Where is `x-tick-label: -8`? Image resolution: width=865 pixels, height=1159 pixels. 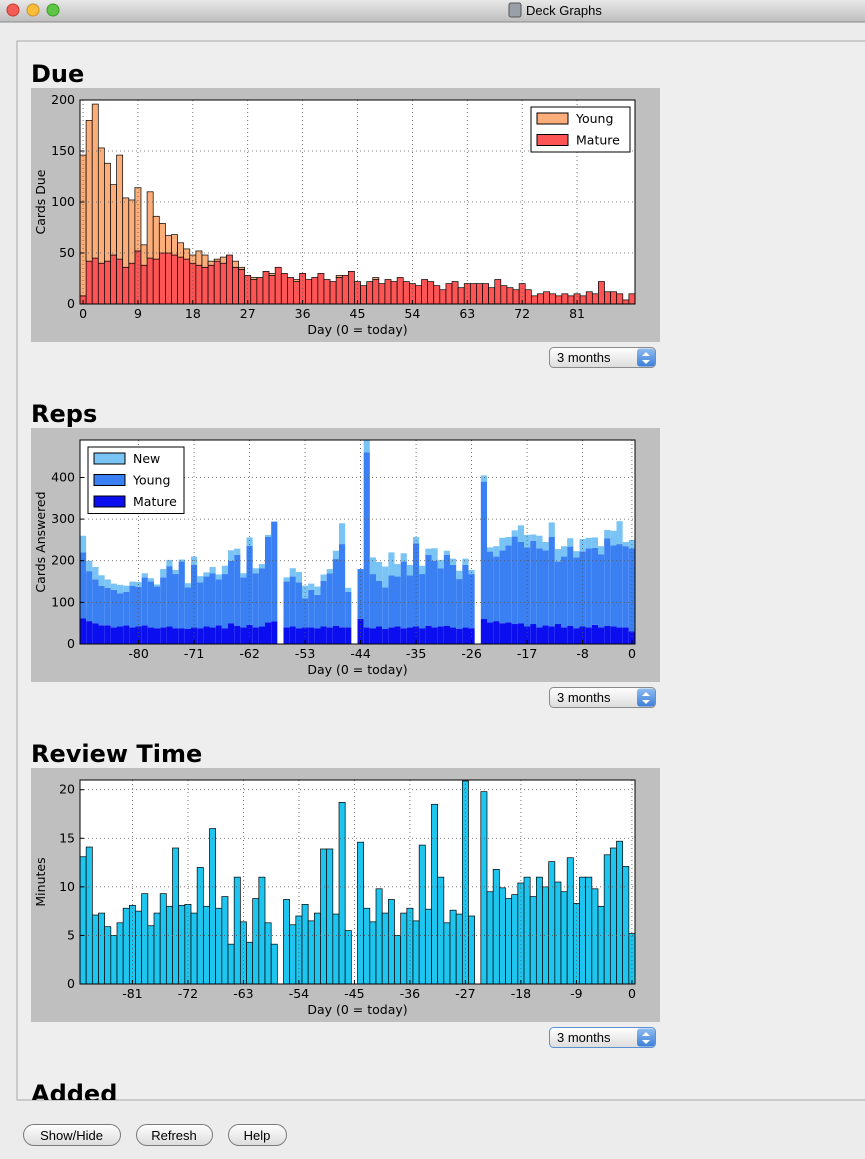 x-tick-label: -8 is located at coordinates (582, 653).